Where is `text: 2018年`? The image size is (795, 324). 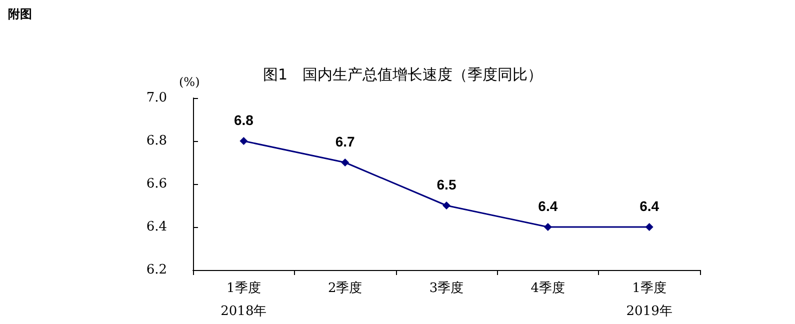 text: 2018年 is located at coordinates (244, 311).